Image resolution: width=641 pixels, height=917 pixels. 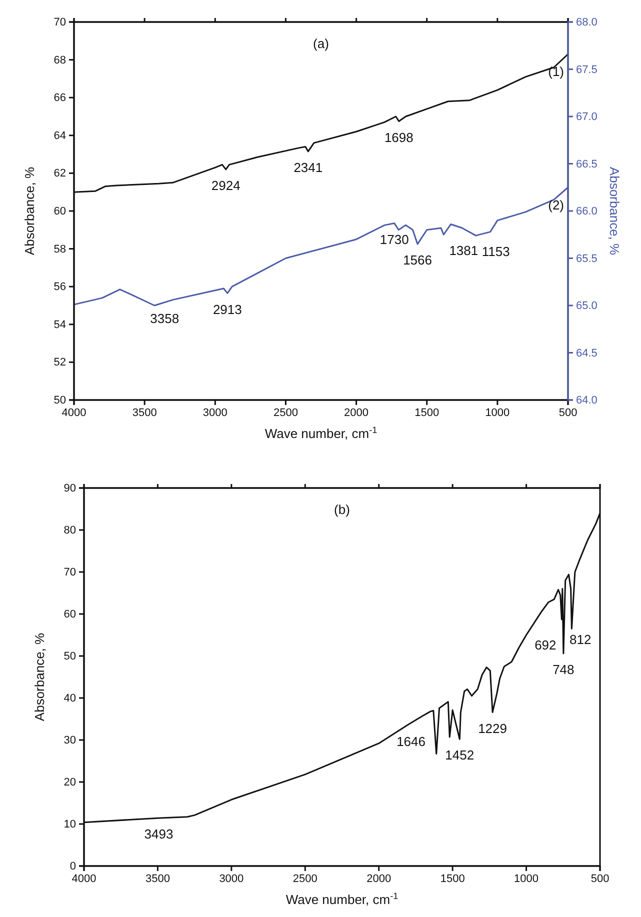 I want to click on y2-tick-label: 66.0, so click(x=587, y=212).